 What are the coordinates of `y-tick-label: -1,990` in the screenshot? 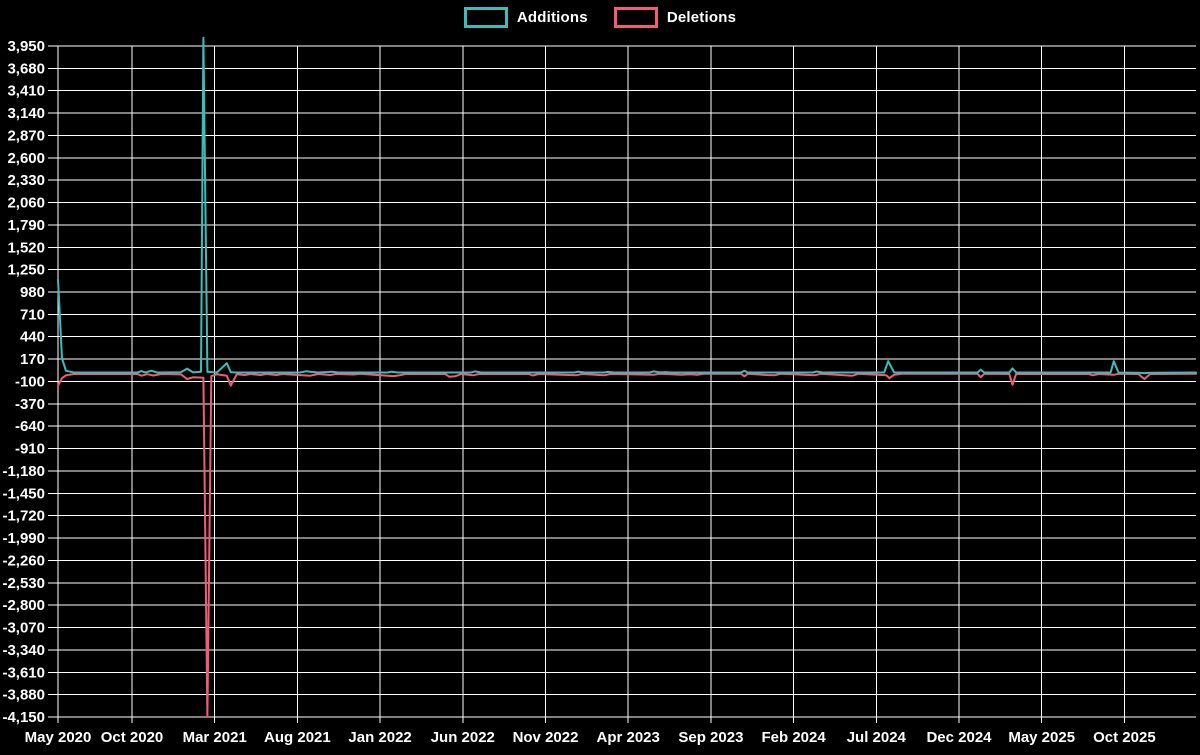 It's located at (23, 538).